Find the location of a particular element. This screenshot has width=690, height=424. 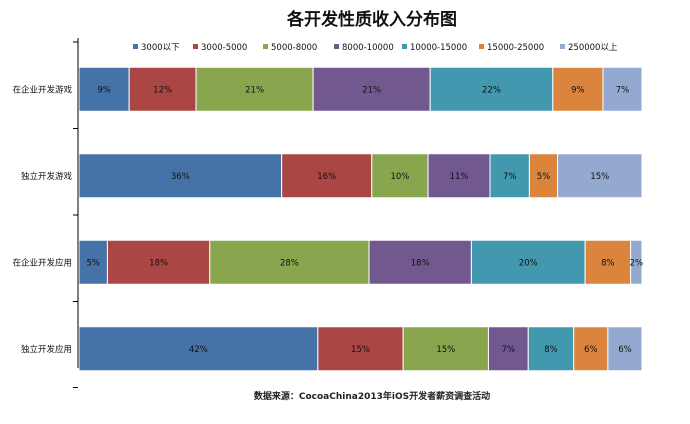

legend-item: 10000-15000 is located at coordinates (434, 48).